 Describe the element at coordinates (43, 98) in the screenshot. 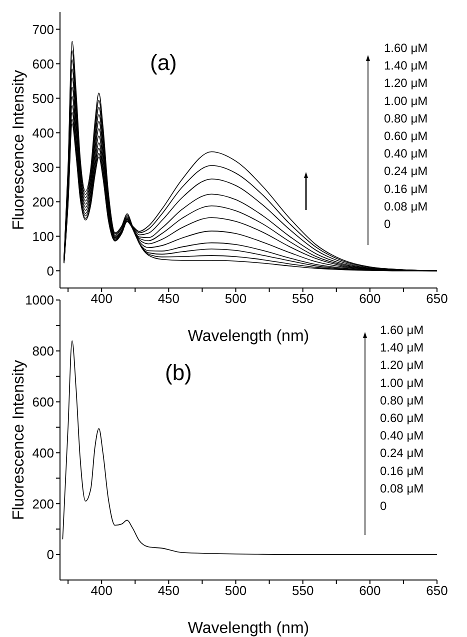

I see `y-tick-label: 500` at that location.